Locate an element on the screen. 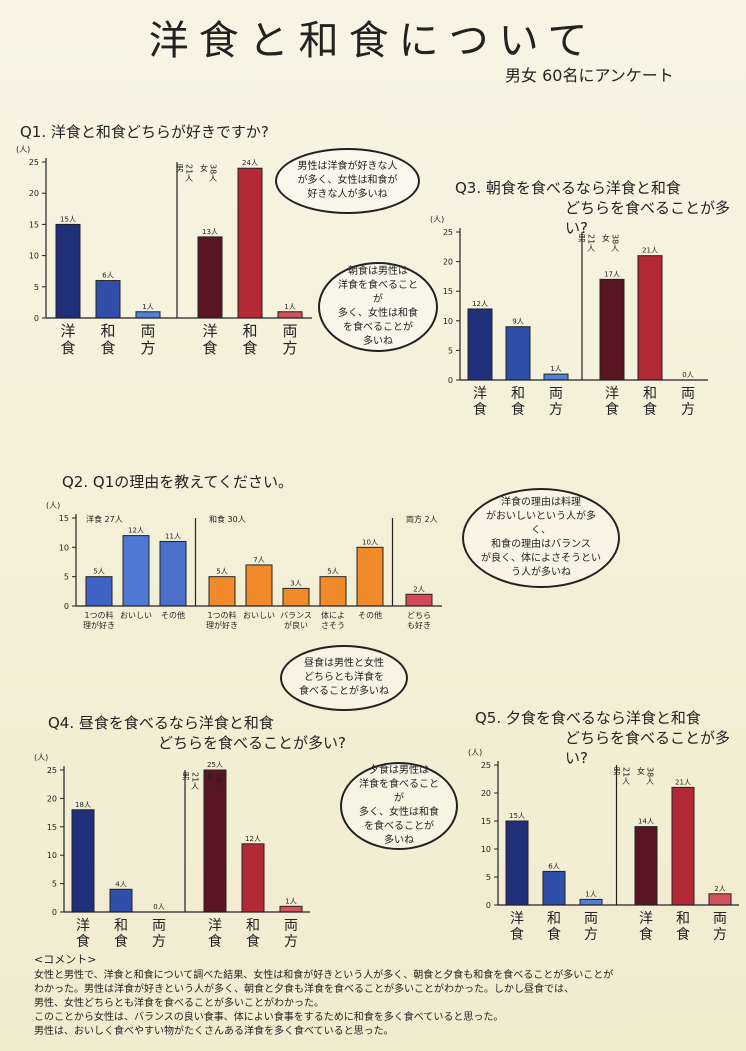 The height and width of the screenshot is (1051, 746). group-label: 両方 2人 is located at coordinates (422, 519).